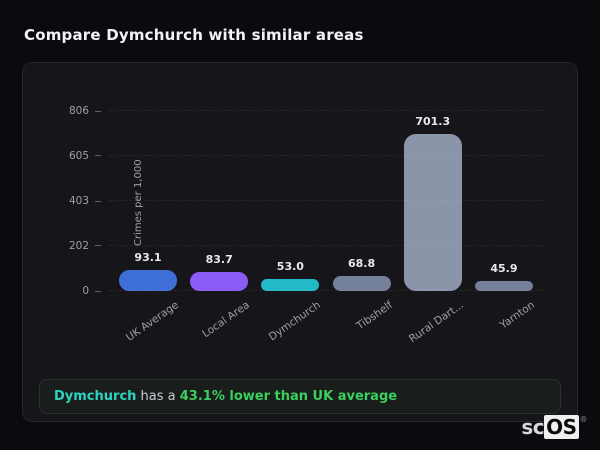 Image resolution: width=600 pixels, height=450 pixels. What do you see at coordinates (432, 212) in the screenshot?
I see `bar-rural-dart` at bounding box center [432, 212].